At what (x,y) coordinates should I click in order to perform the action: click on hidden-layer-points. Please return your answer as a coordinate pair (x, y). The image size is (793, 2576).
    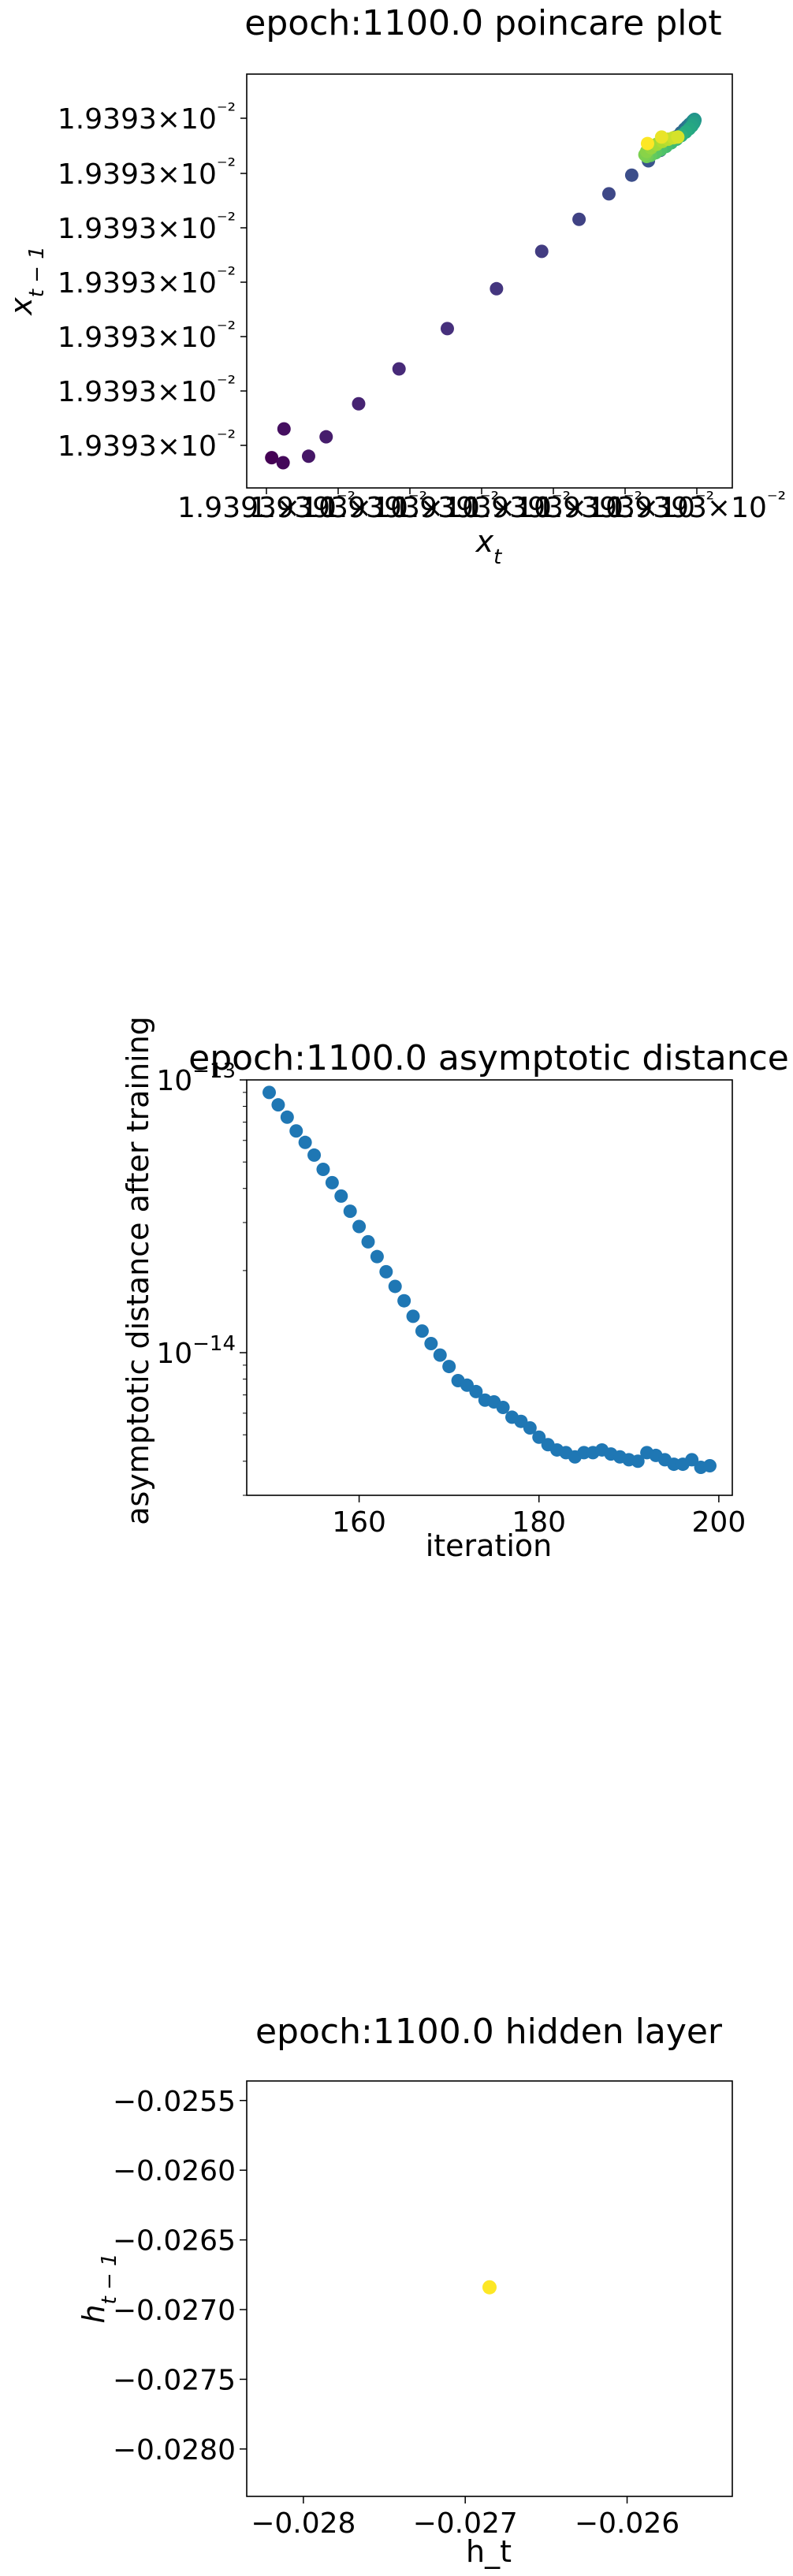
    Looking at the image, I should click on (489, 2287).